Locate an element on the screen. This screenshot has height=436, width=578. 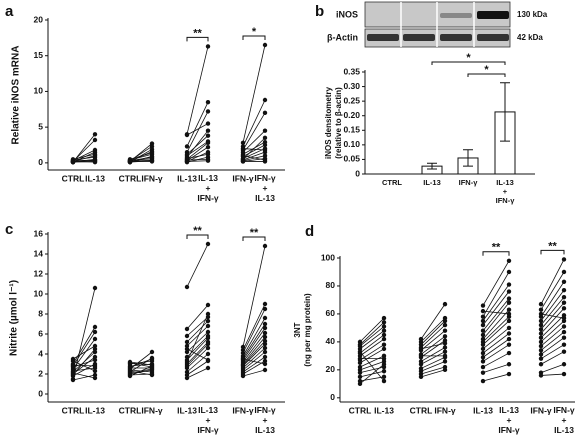
y-tick-label: 40 is located at coordinates (331, 341).